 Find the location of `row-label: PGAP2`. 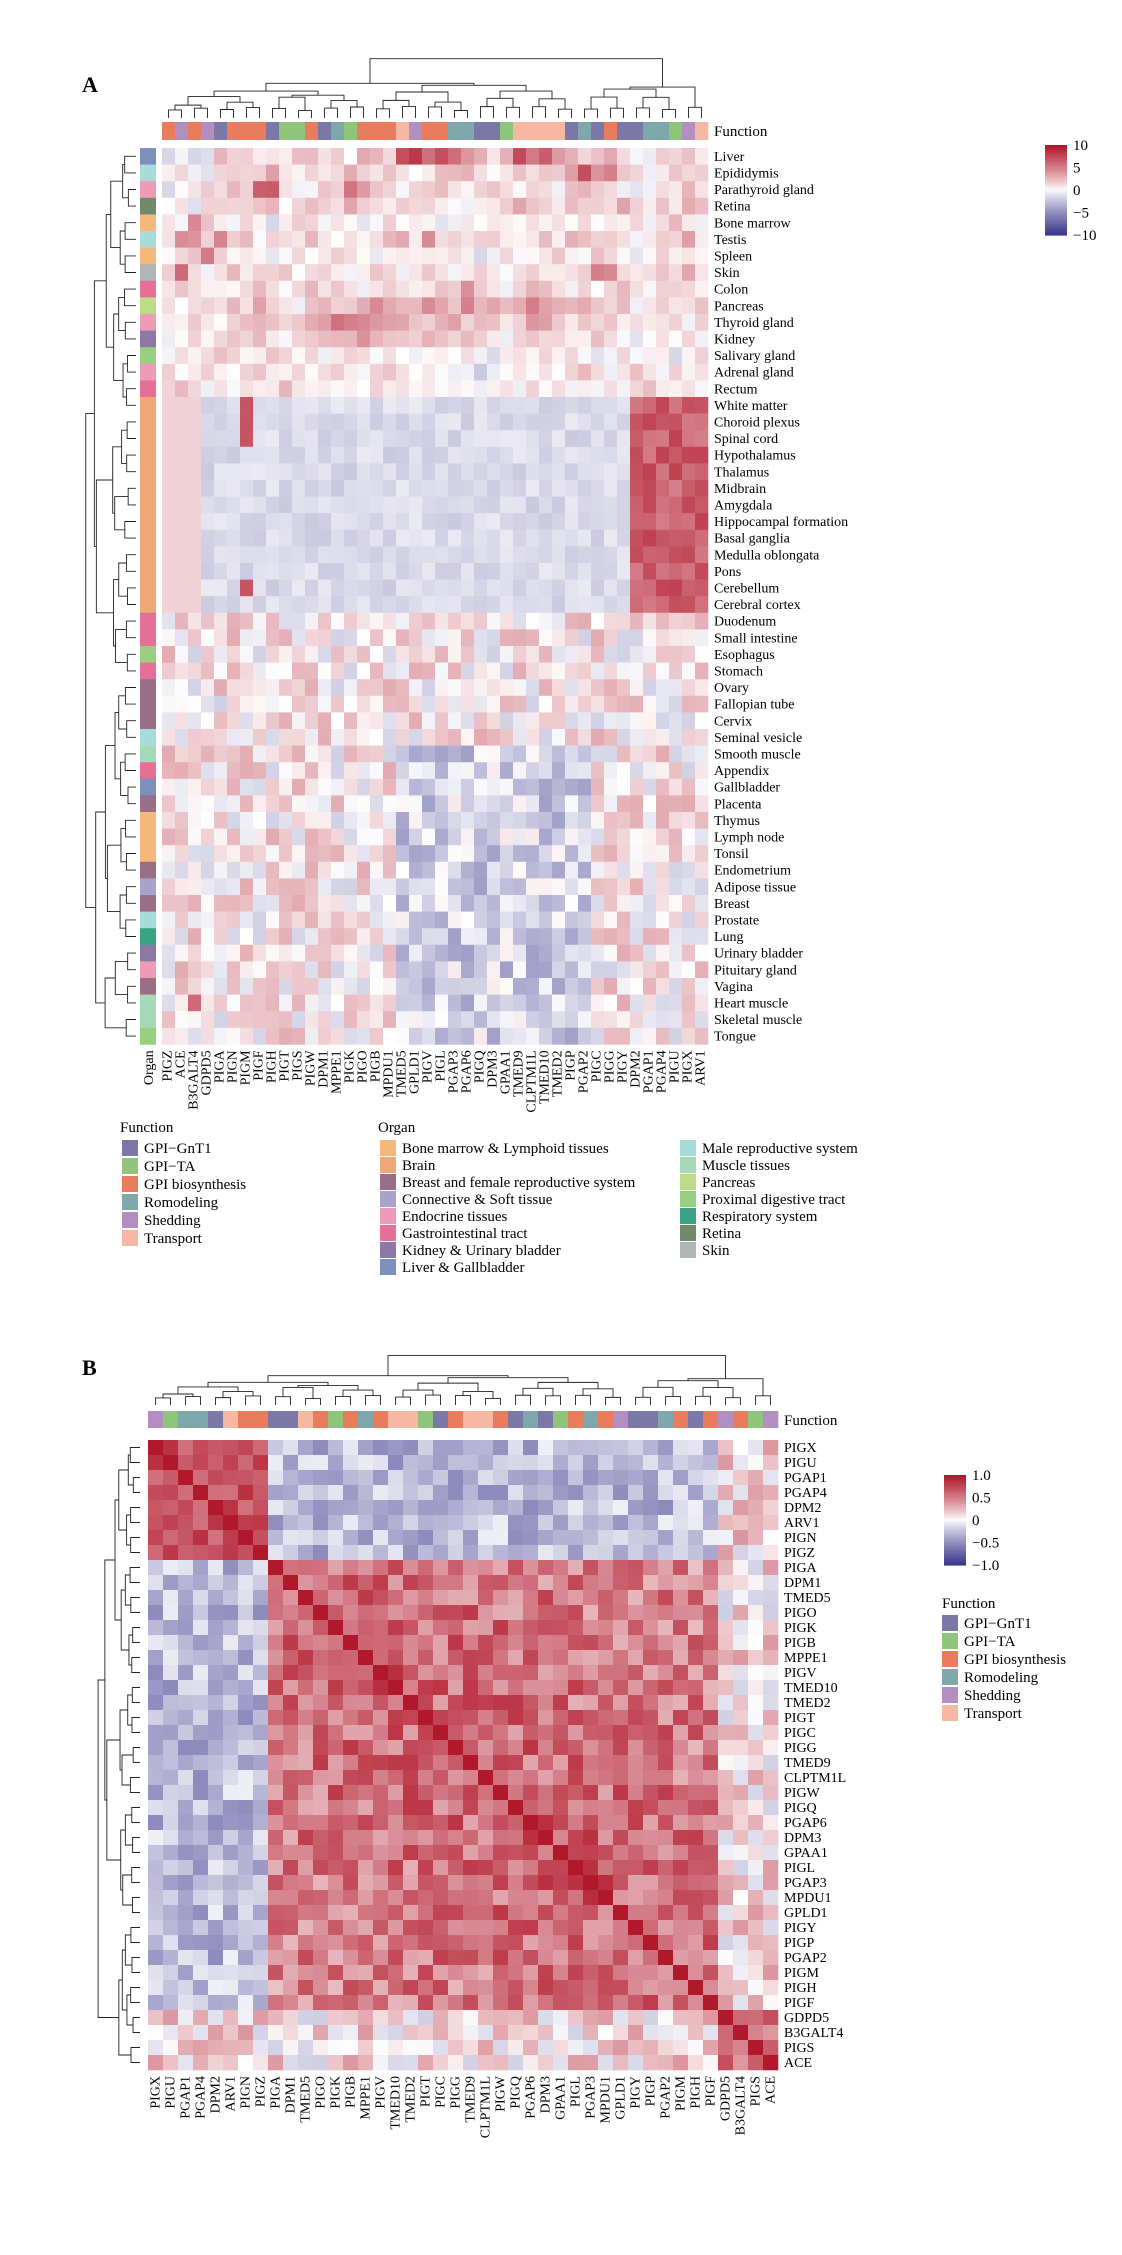

row-label: PGAP2 is located at coordinates (805, 1958).